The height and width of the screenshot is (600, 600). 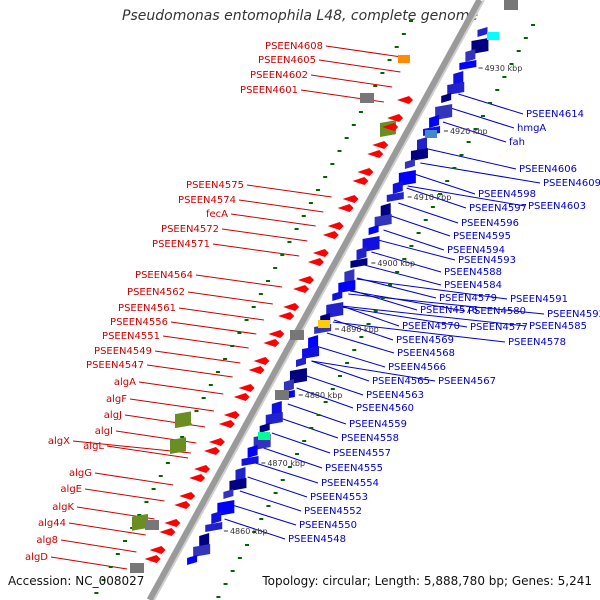 I want to click on gene-label-right: PSEEN4597, so click(x=498, y=208).